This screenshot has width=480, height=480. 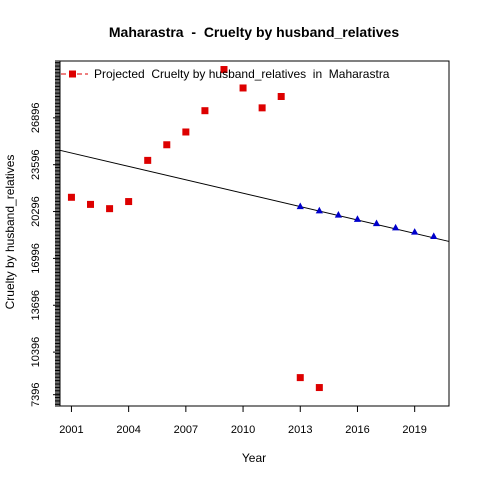 What do you see at coordinates (243, 421) in the screenshot?
I see `x-axis: 2001 2004 2007 2010 2013 2016 2019` at bounding box center [243, 421].